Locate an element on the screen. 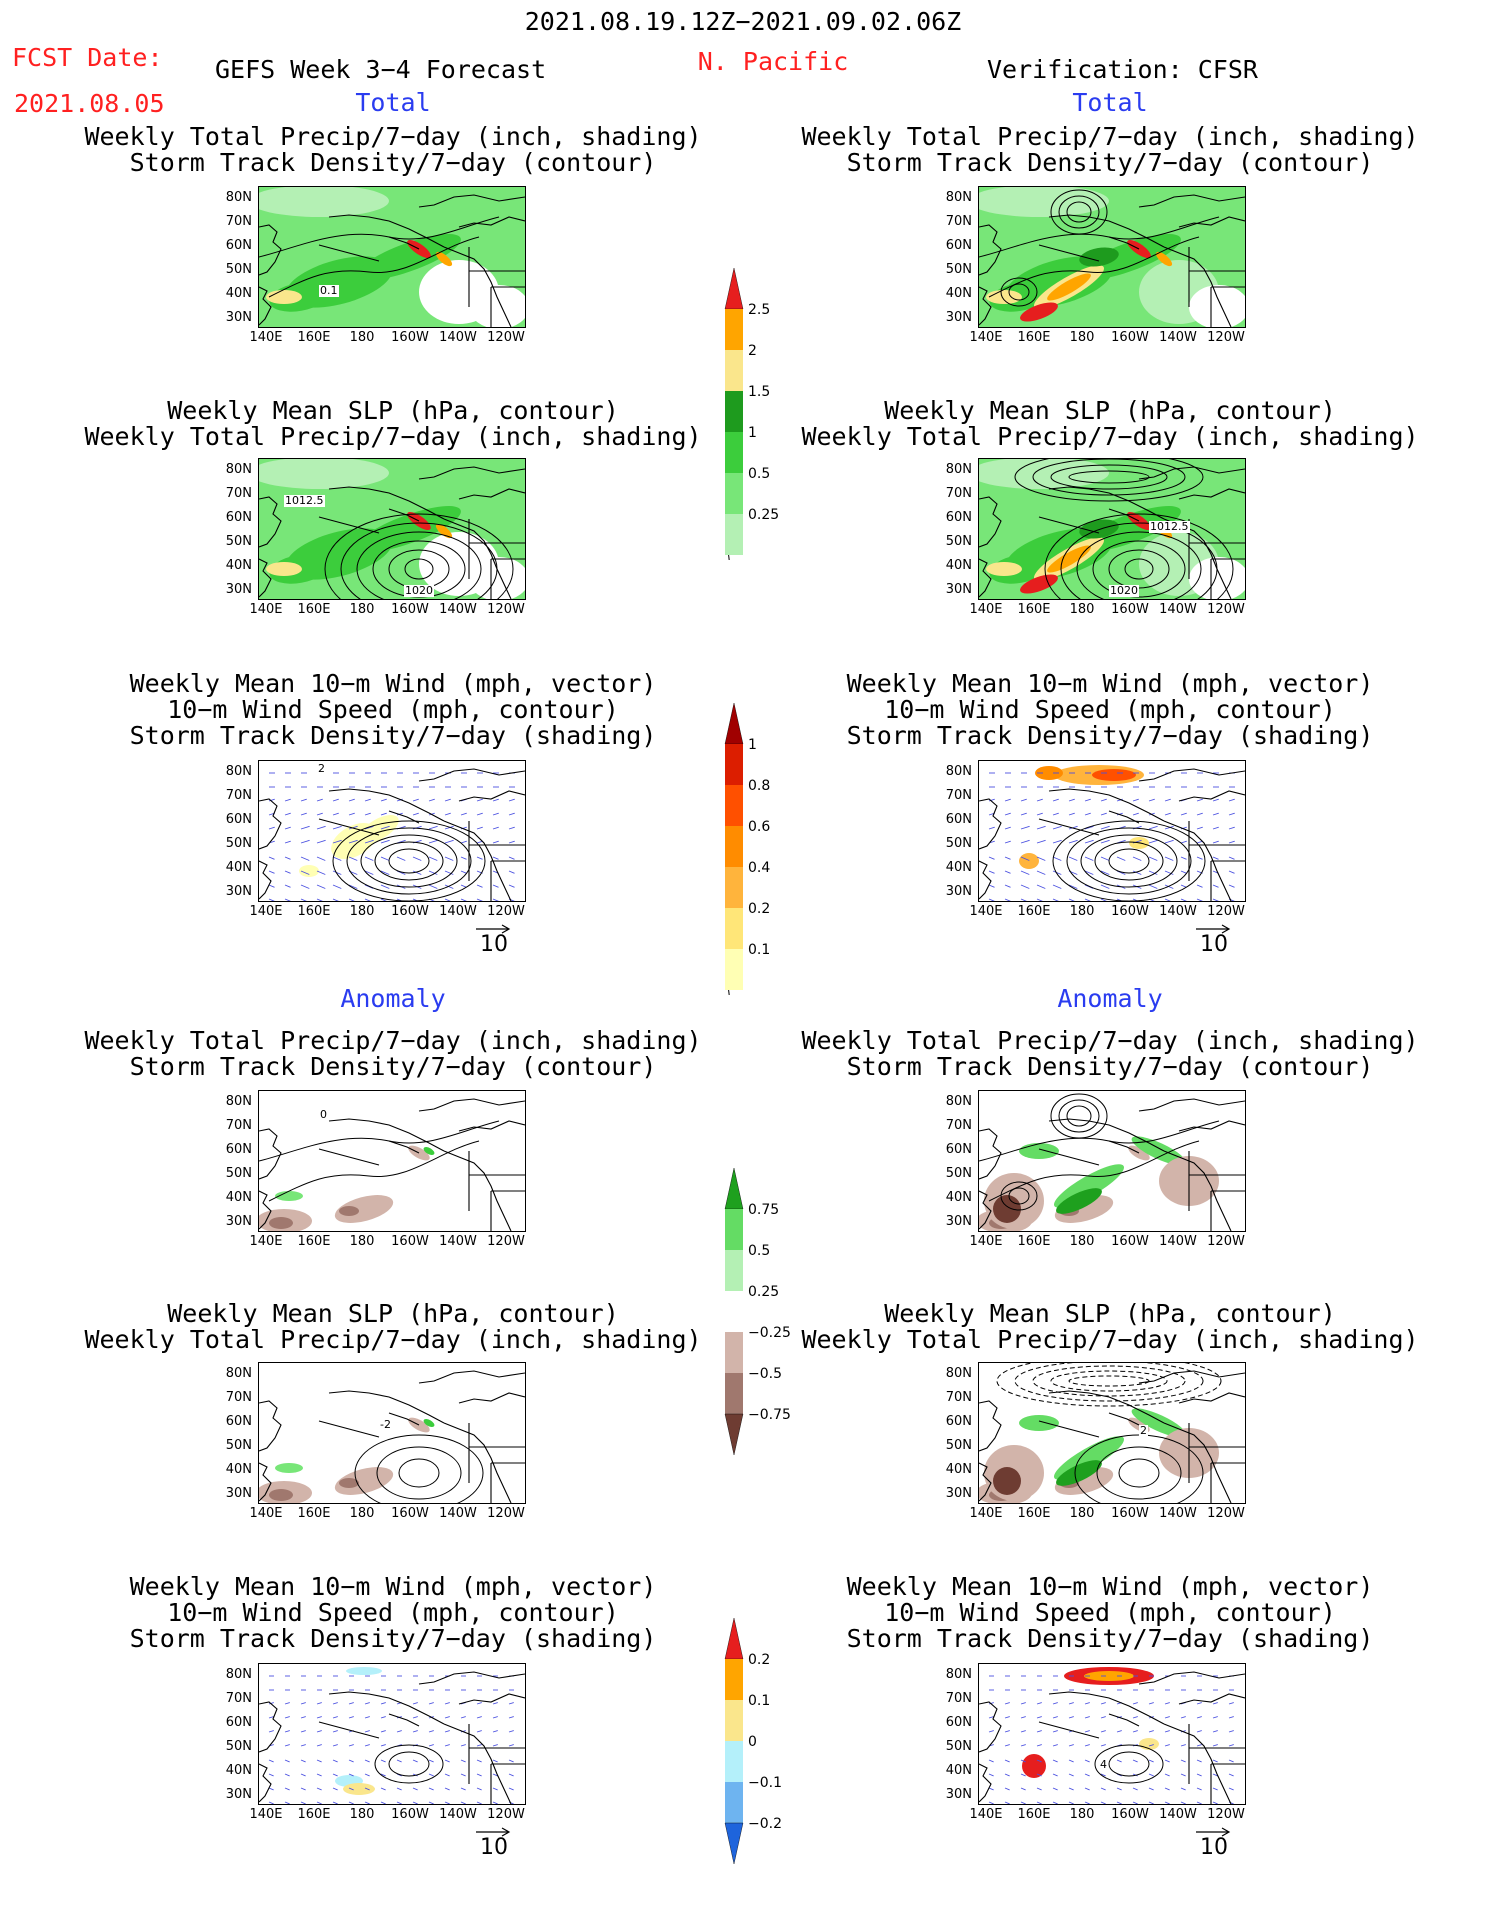 This screenshot has height=1925, width=1487. fcst-label: FCST Date: is located at coordinates (87, 57).